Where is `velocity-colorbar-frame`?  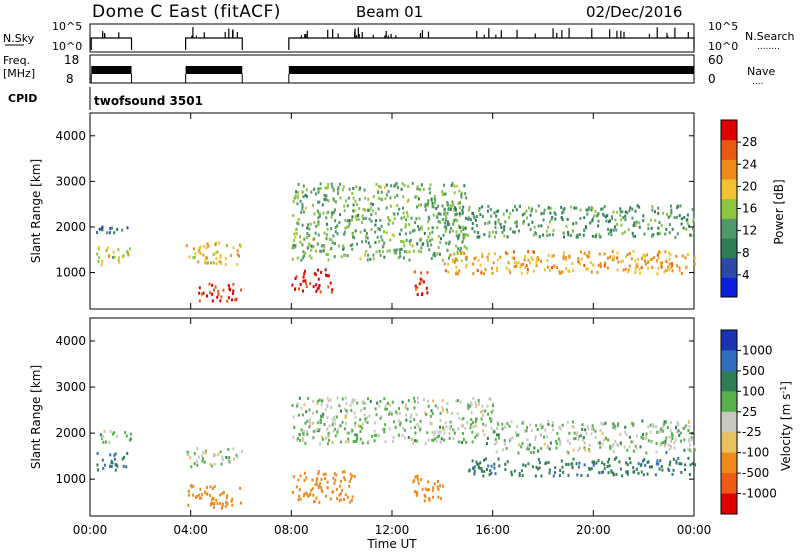 velocity-colorbar-frame is located at coordinates (729, 422).